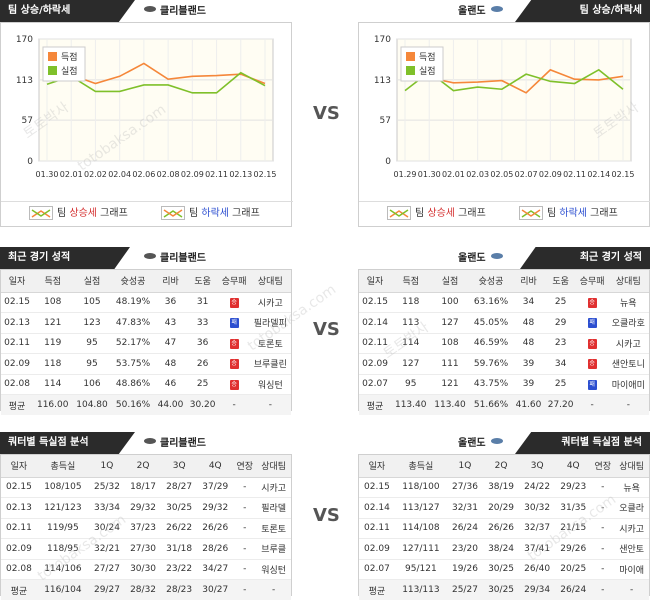 This screenshot has width=650, height=600. I want to click on table-cell: 116.00, so click(52, 405).